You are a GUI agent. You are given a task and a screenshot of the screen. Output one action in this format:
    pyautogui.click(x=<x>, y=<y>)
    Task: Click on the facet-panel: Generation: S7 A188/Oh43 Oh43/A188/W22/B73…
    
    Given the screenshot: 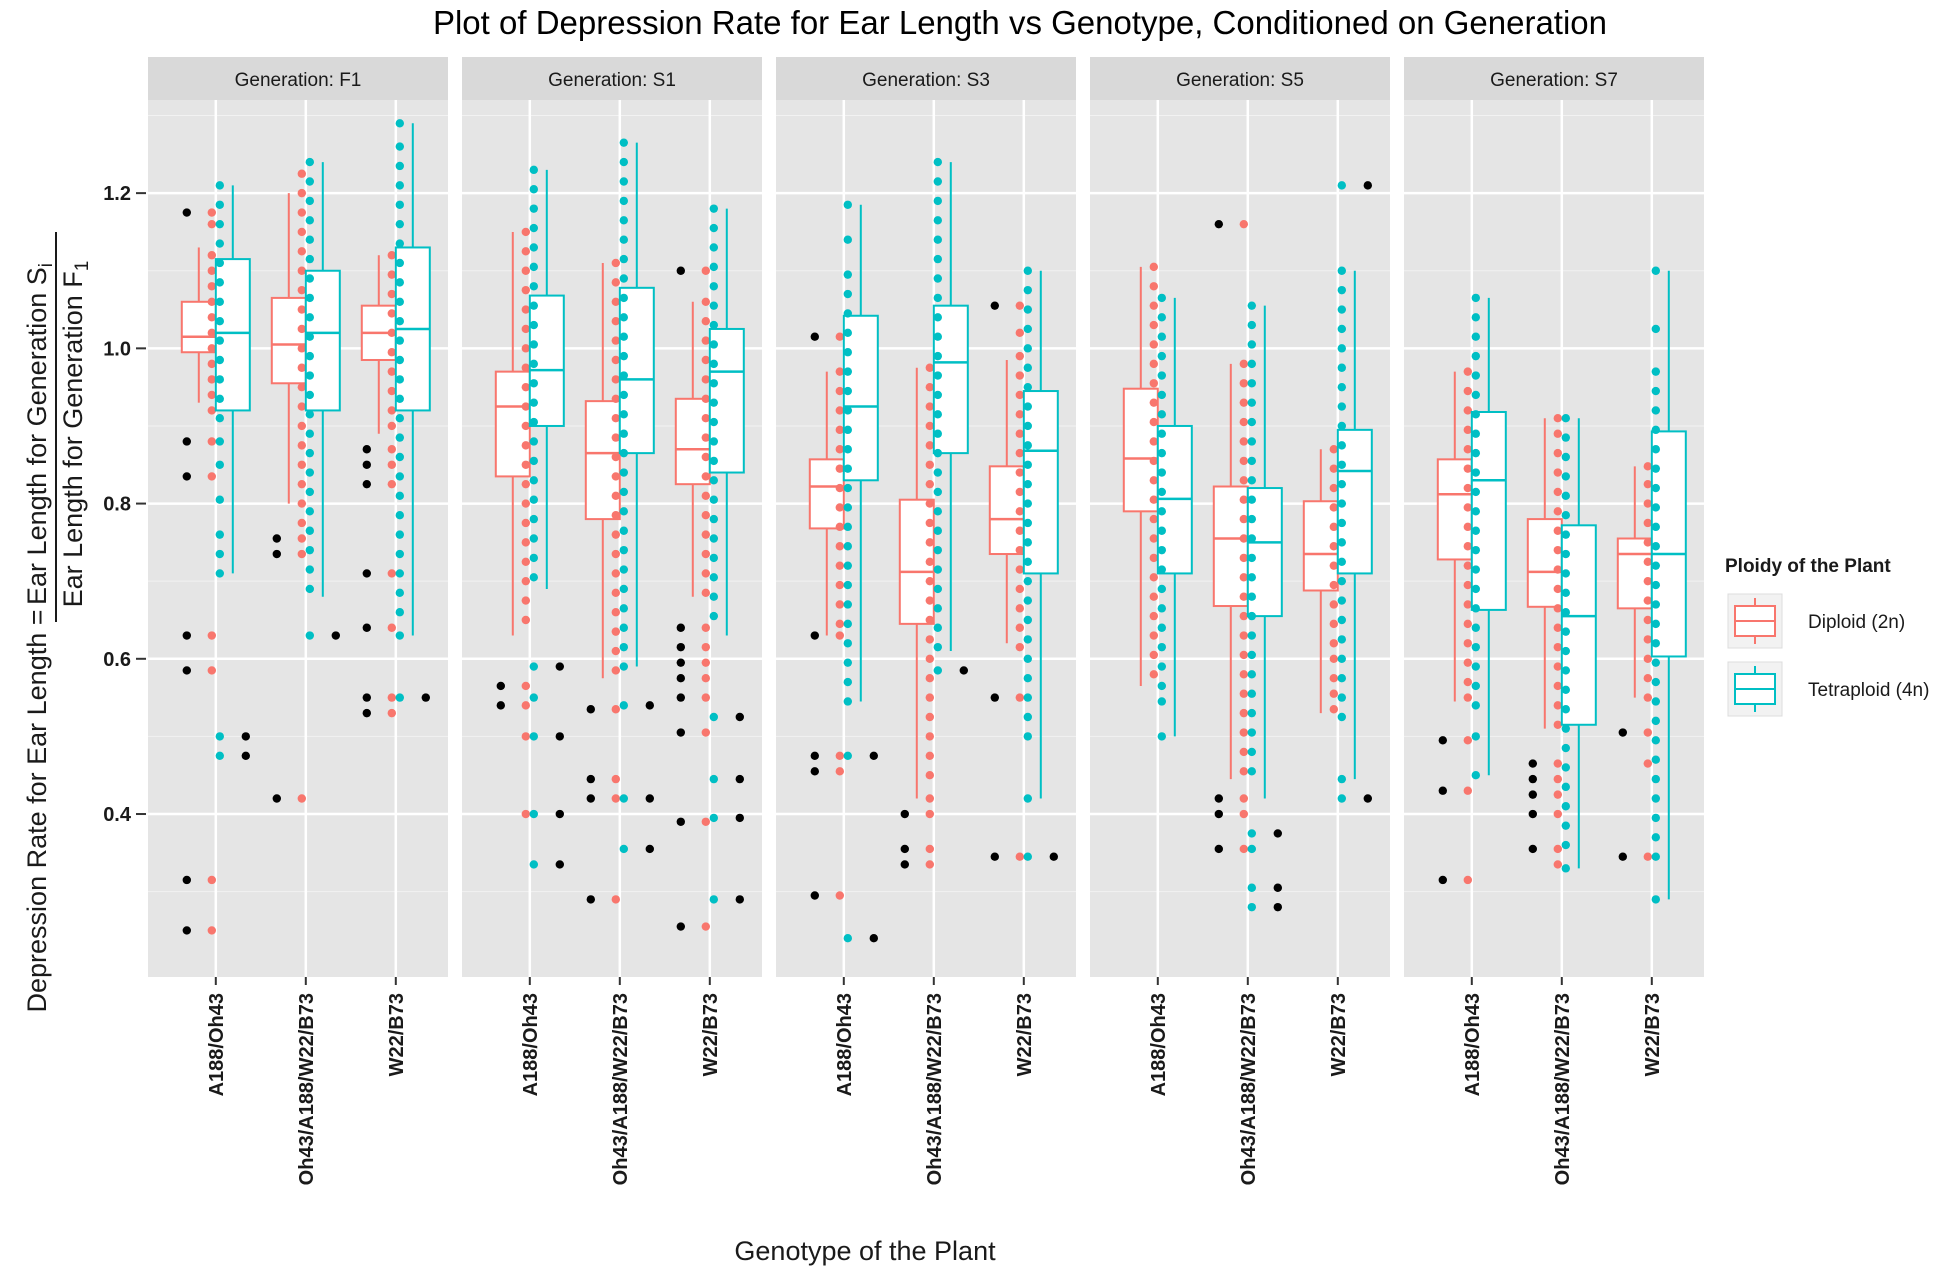 What is the action you would take?
    pyautogui.click(x=1554, y=621)
    